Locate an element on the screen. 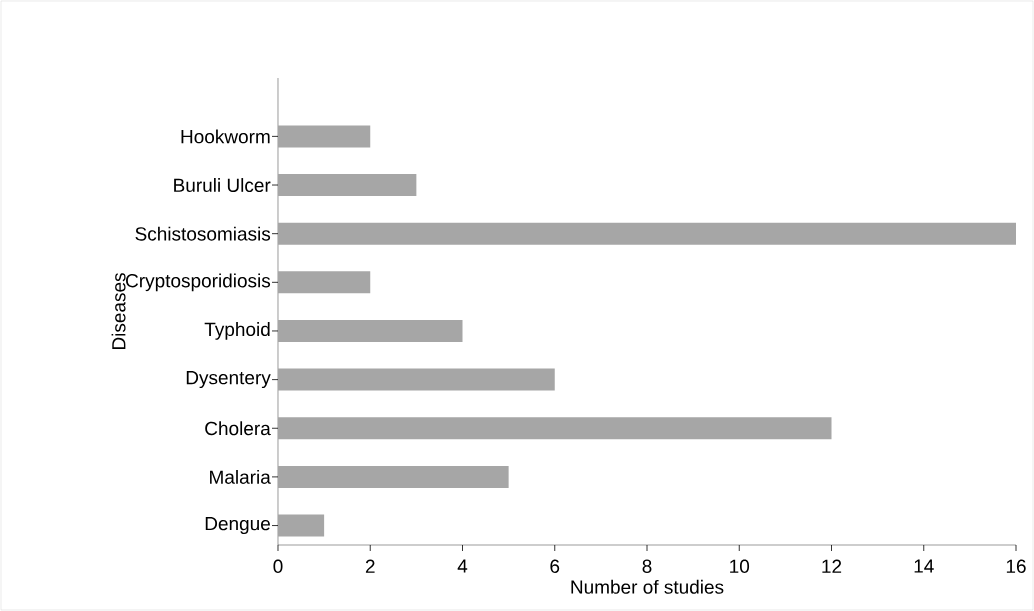  x-tick-label: 16 is located at coordinates (1016, 566).